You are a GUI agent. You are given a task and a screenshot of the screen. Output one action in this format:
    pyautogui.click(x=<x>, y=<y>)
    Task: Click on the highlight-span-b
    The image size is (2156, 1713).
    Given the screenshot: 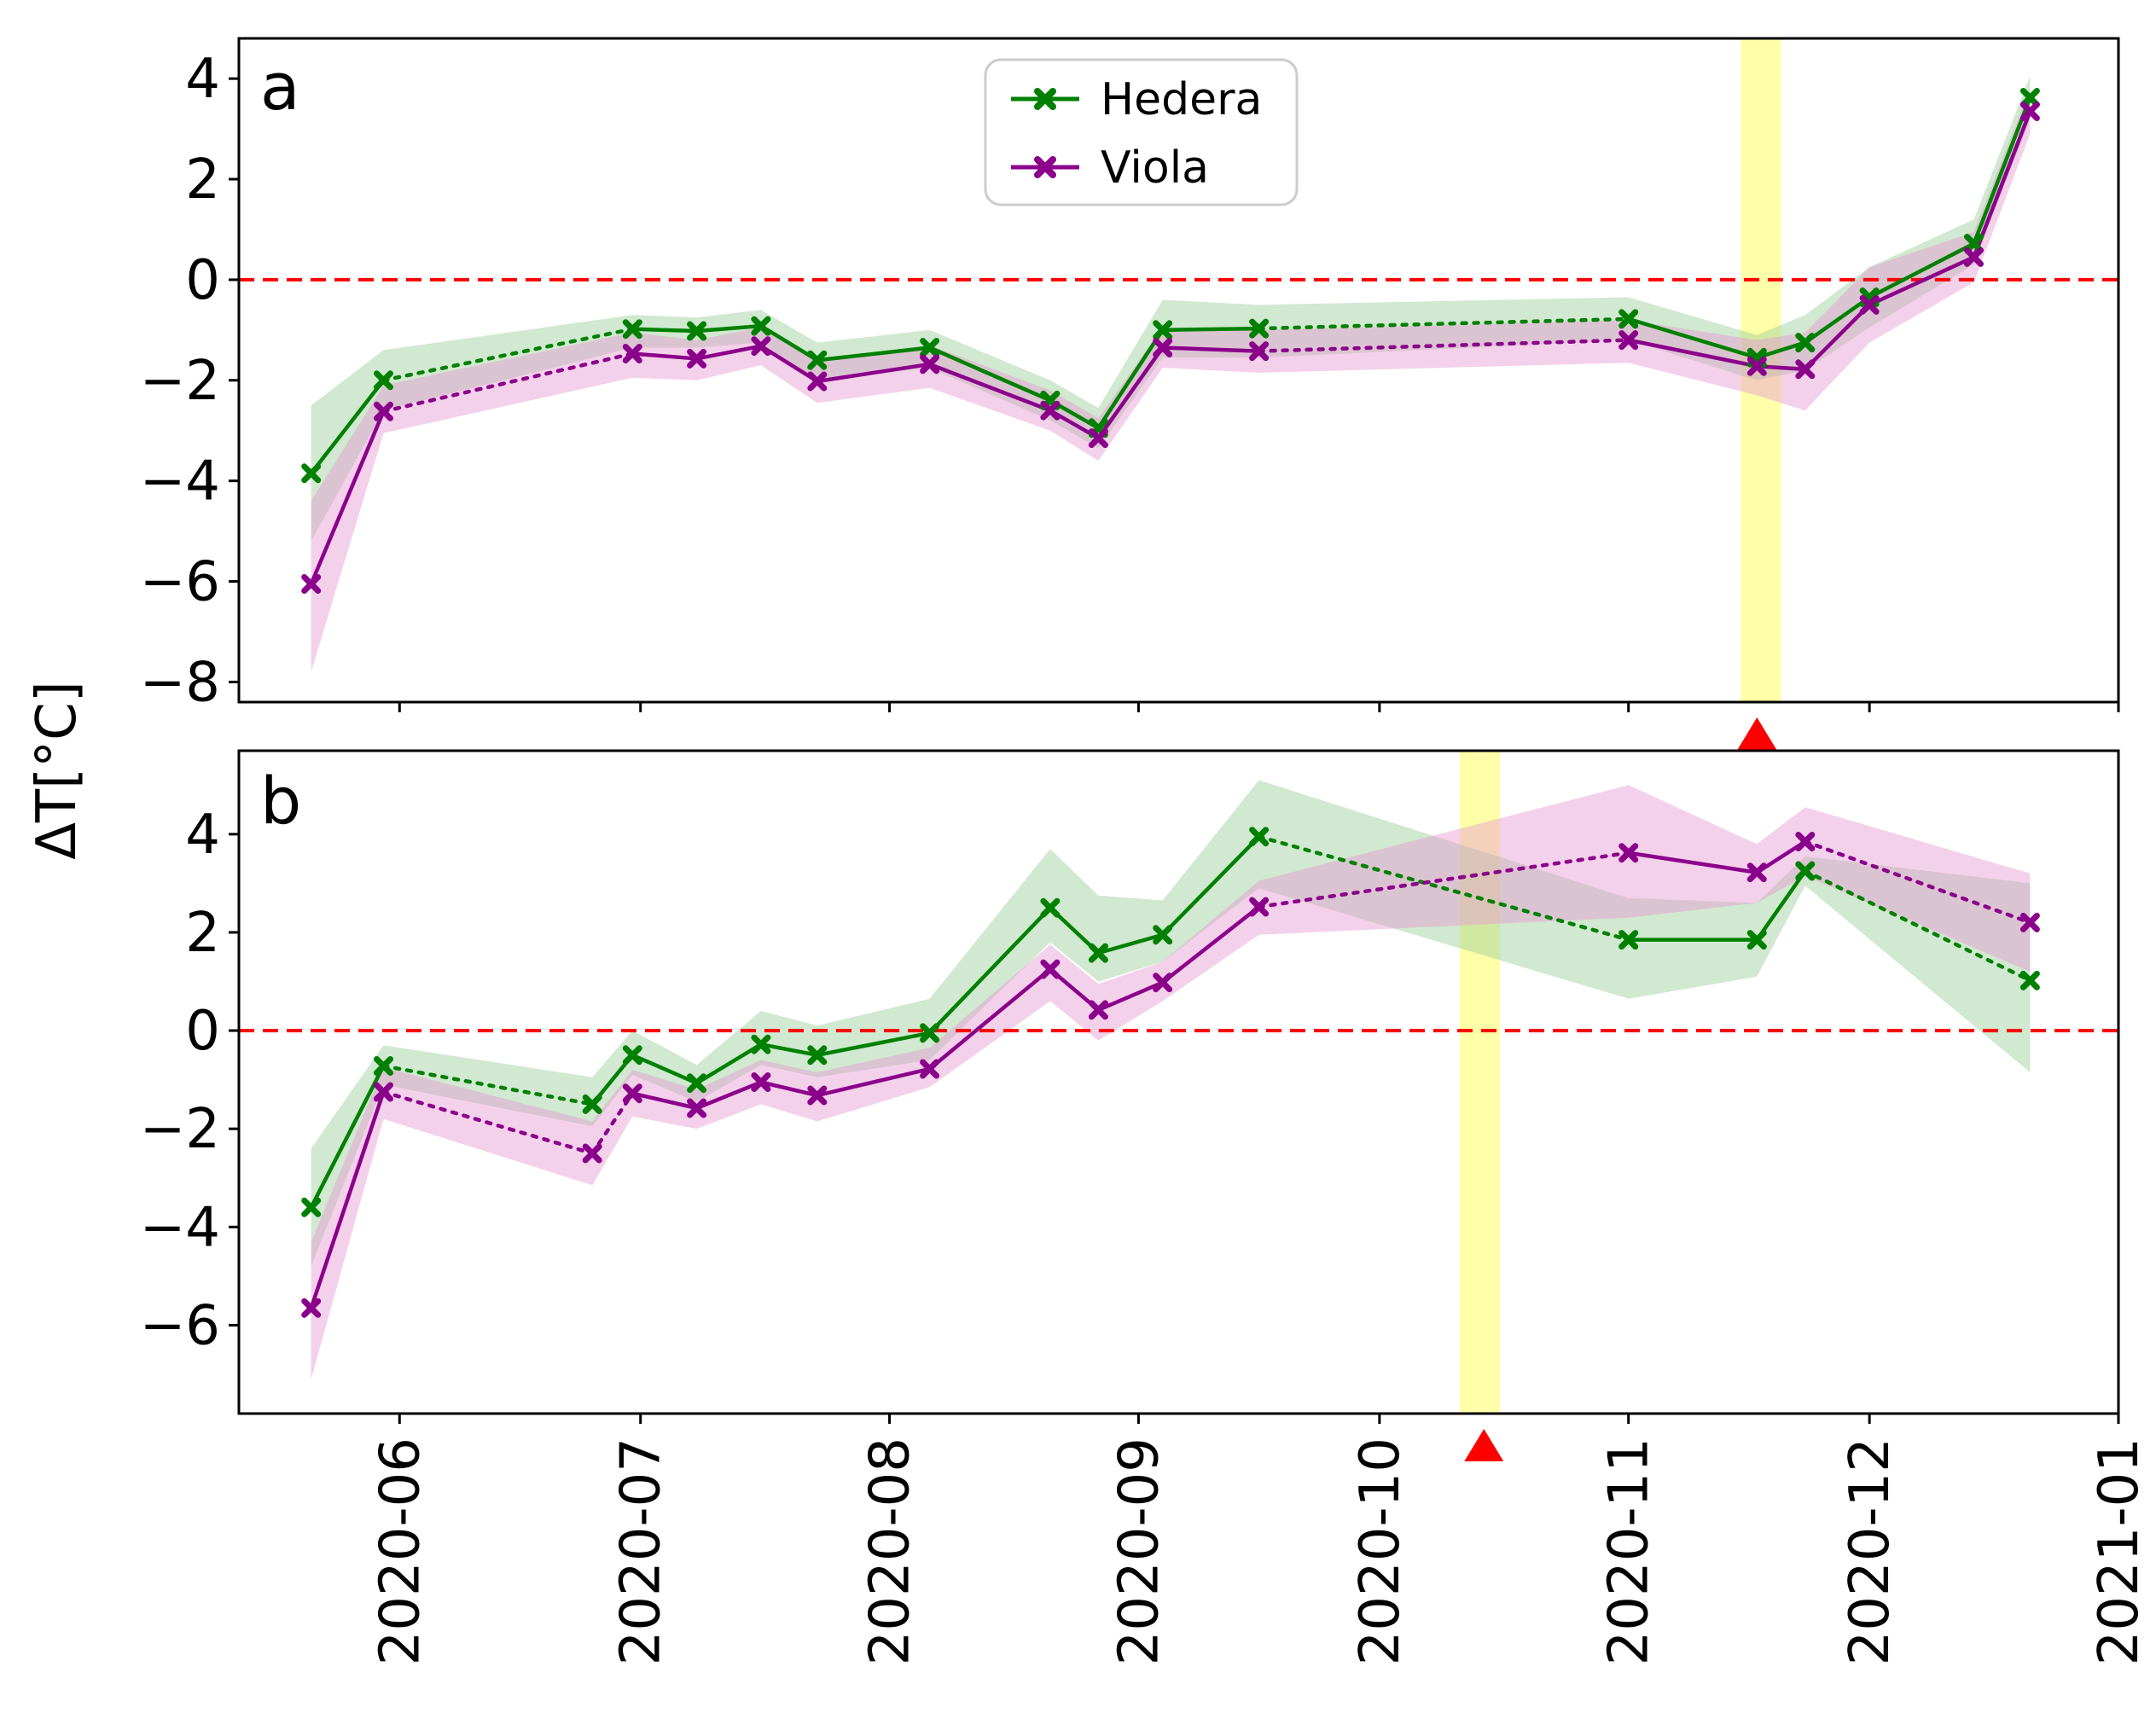 What is the action you would take?
    pyautogui.click(x=1480, y=1083)
    